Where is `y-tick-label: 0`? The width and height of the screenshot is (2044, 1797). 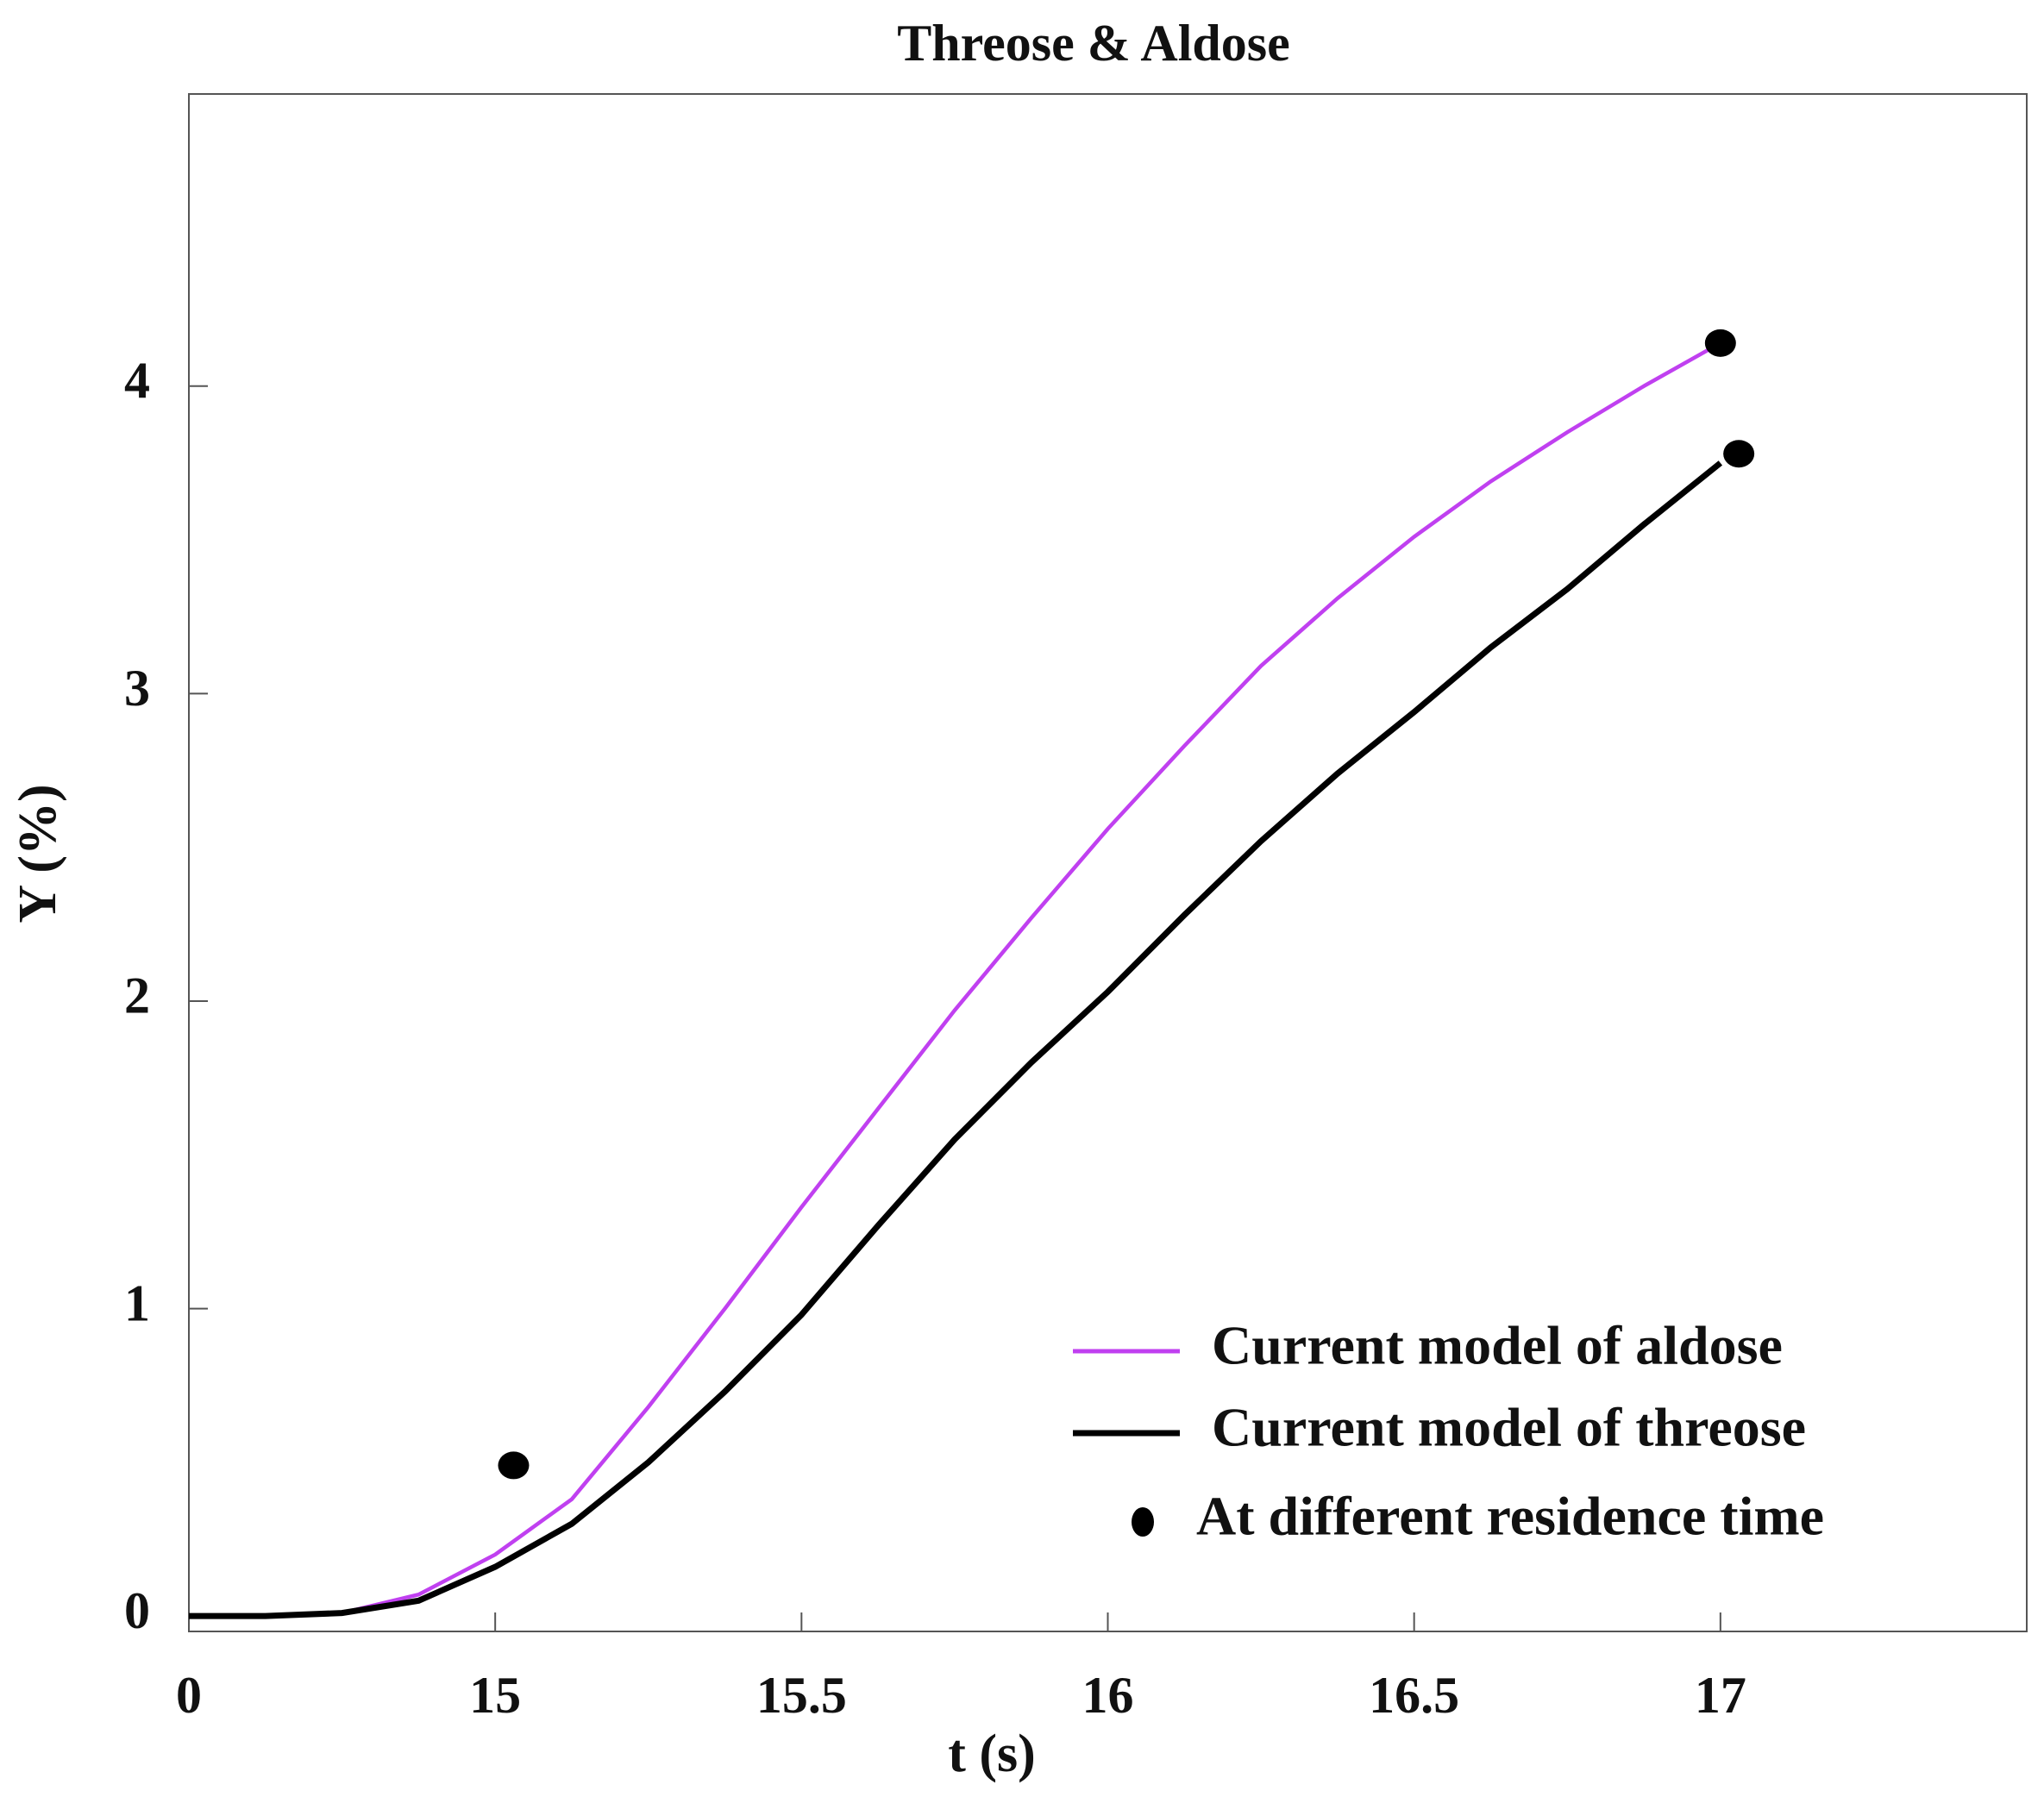
y-tick-label: 0 is located at coordinates (137, 1610).